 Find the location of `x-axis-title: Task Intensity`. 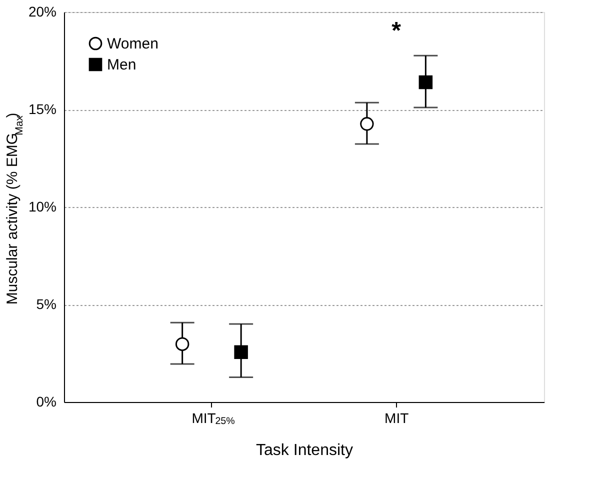

x-axis-title: Task Intensity is located at coordinates (304, 450).